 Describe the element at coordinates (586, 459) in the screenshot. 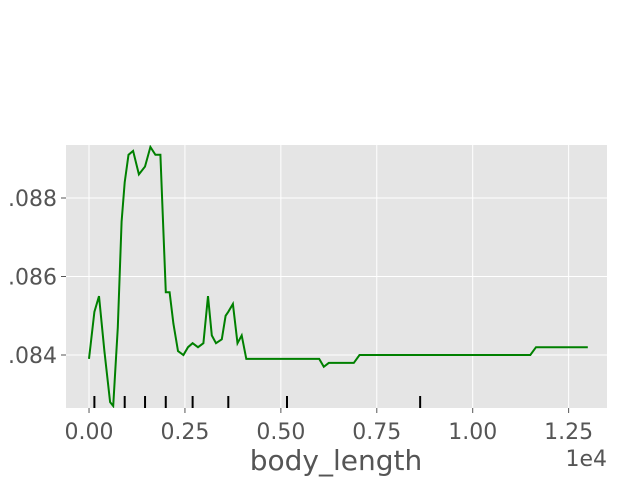

I see `x-axis-offset-label: 1e4` at that location.